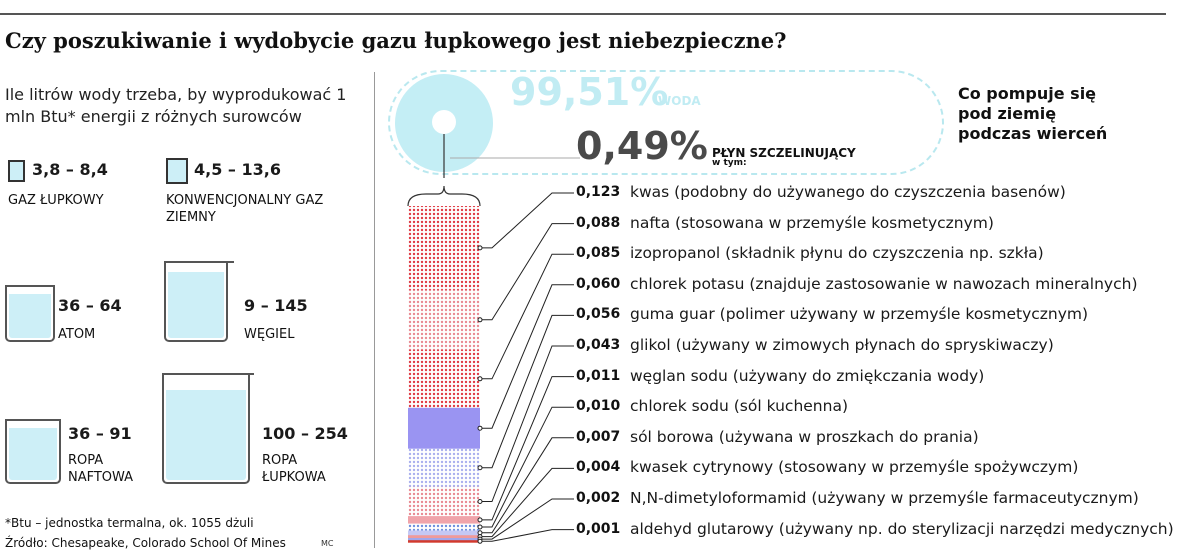 The image size is (1200, 558). What do you see at coordinates (444, 196) in the screenshot?
I see `stack-bracket` at bounding box center [444, 196].